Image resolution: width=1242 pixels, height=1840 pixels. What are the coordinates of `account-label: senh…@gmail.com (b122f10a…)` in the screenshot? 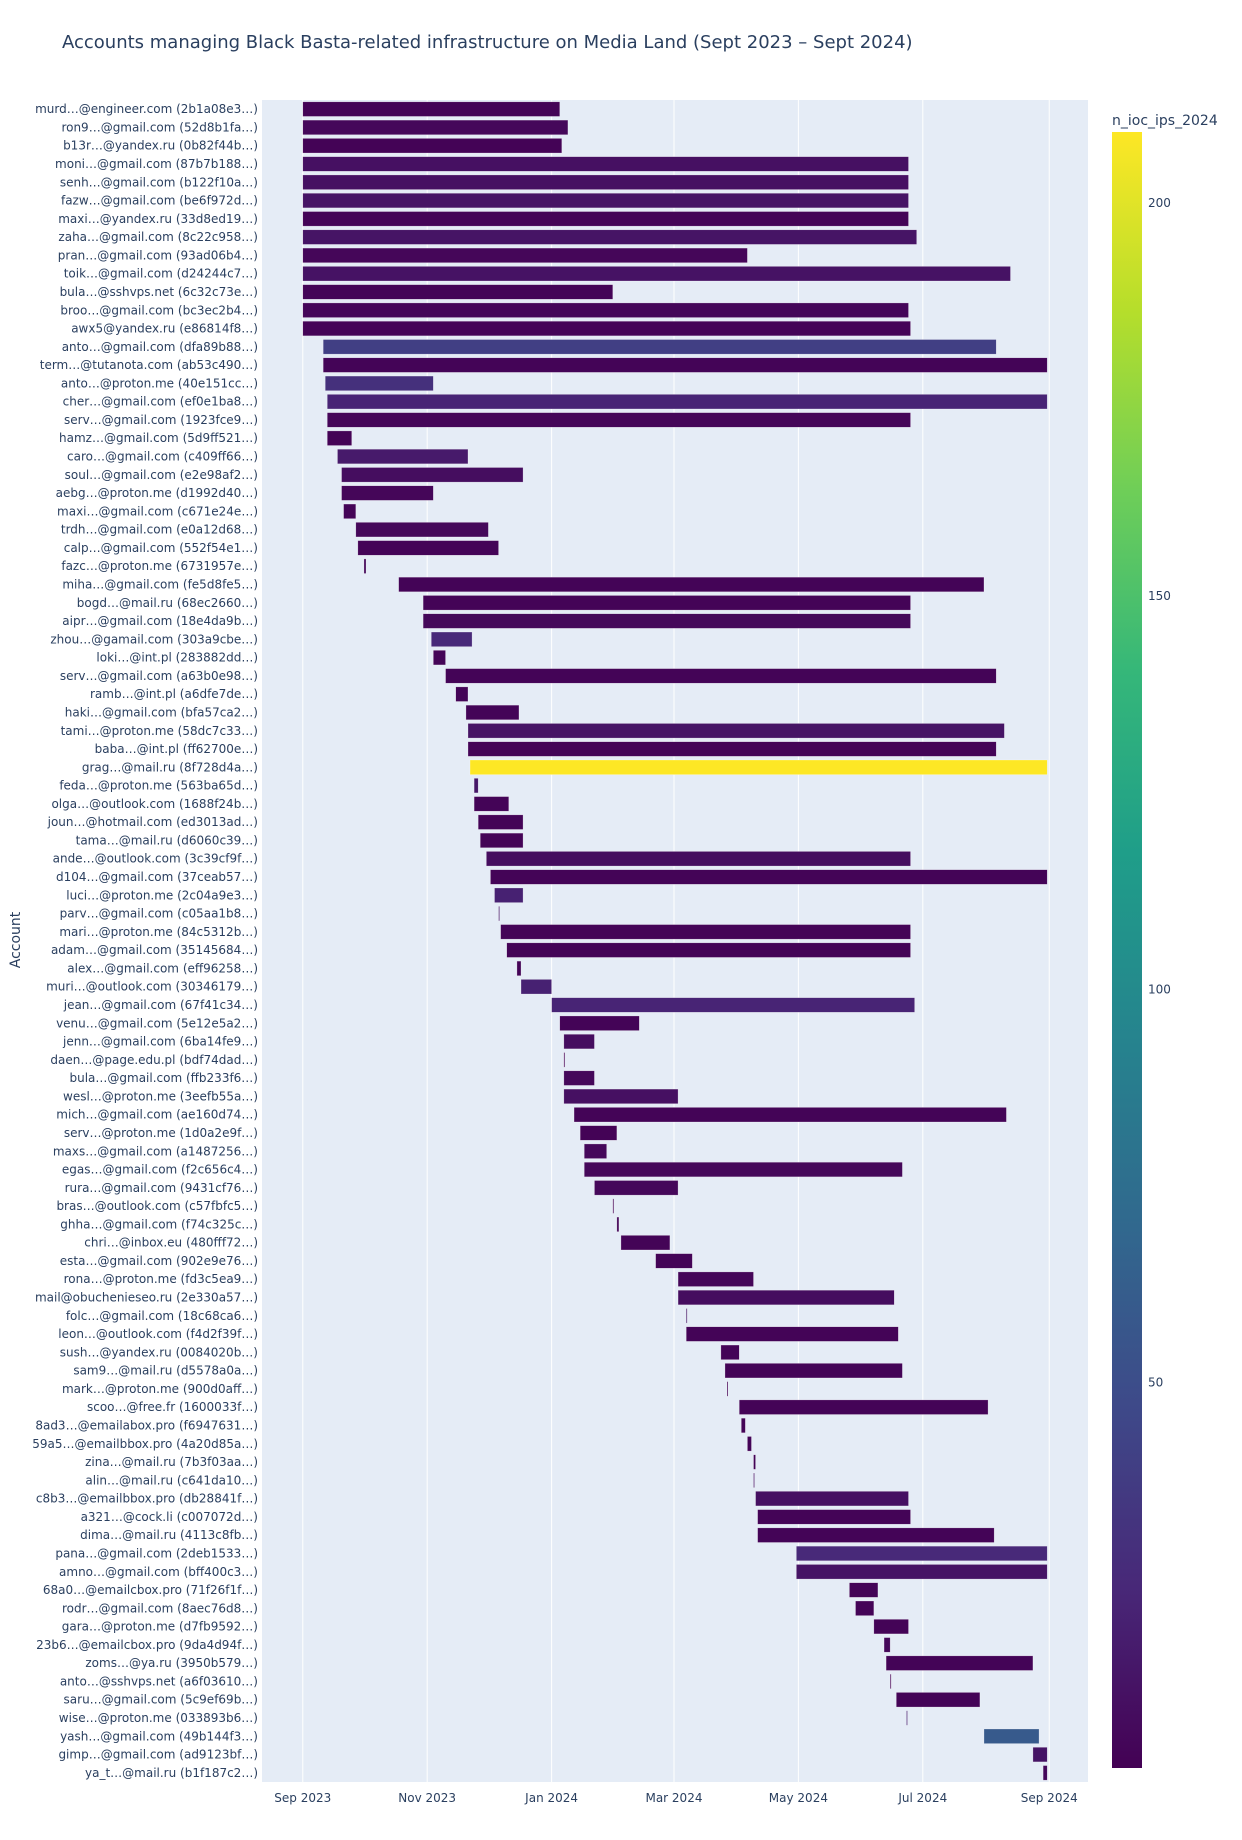 It's located at (159, 182).